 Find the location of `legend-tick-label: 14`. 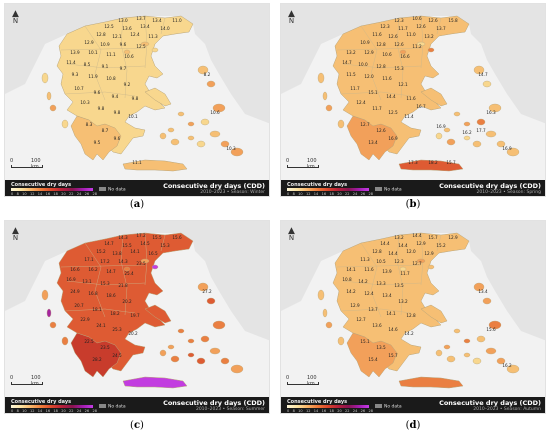

legend-tick-label: 14 is located at coordinates (40, 194).